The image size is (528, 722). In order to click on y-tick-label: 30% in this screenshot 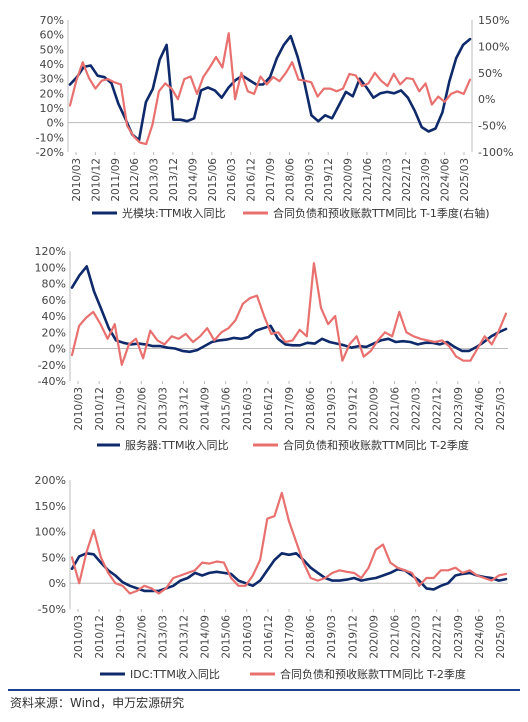, I will do `click(52, 79)`.